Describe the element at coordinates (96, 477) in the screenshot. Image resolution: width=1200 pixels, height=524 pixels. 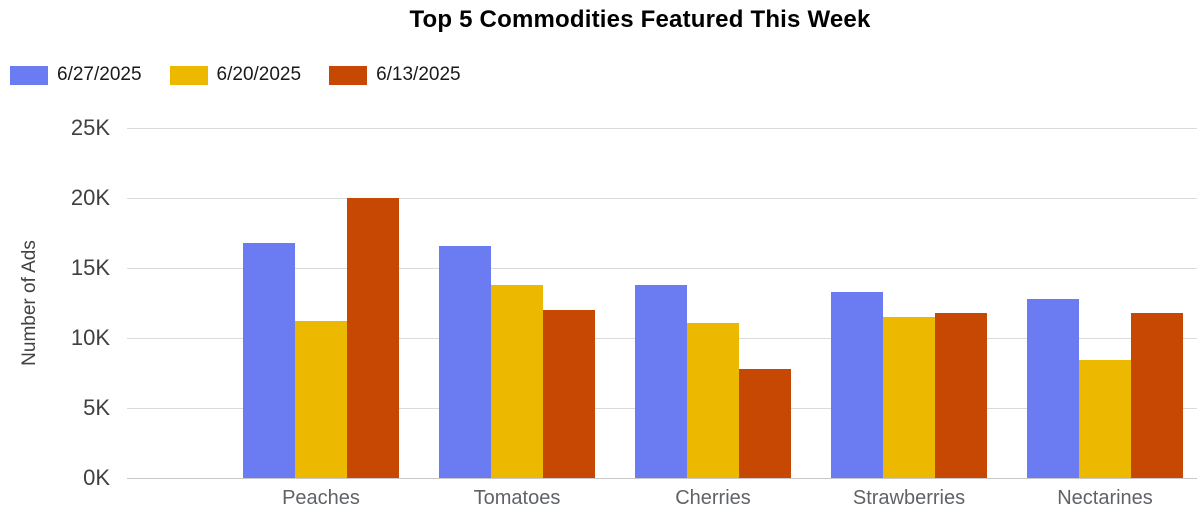
I see `y-tick-label-0K: 0K` at that location.